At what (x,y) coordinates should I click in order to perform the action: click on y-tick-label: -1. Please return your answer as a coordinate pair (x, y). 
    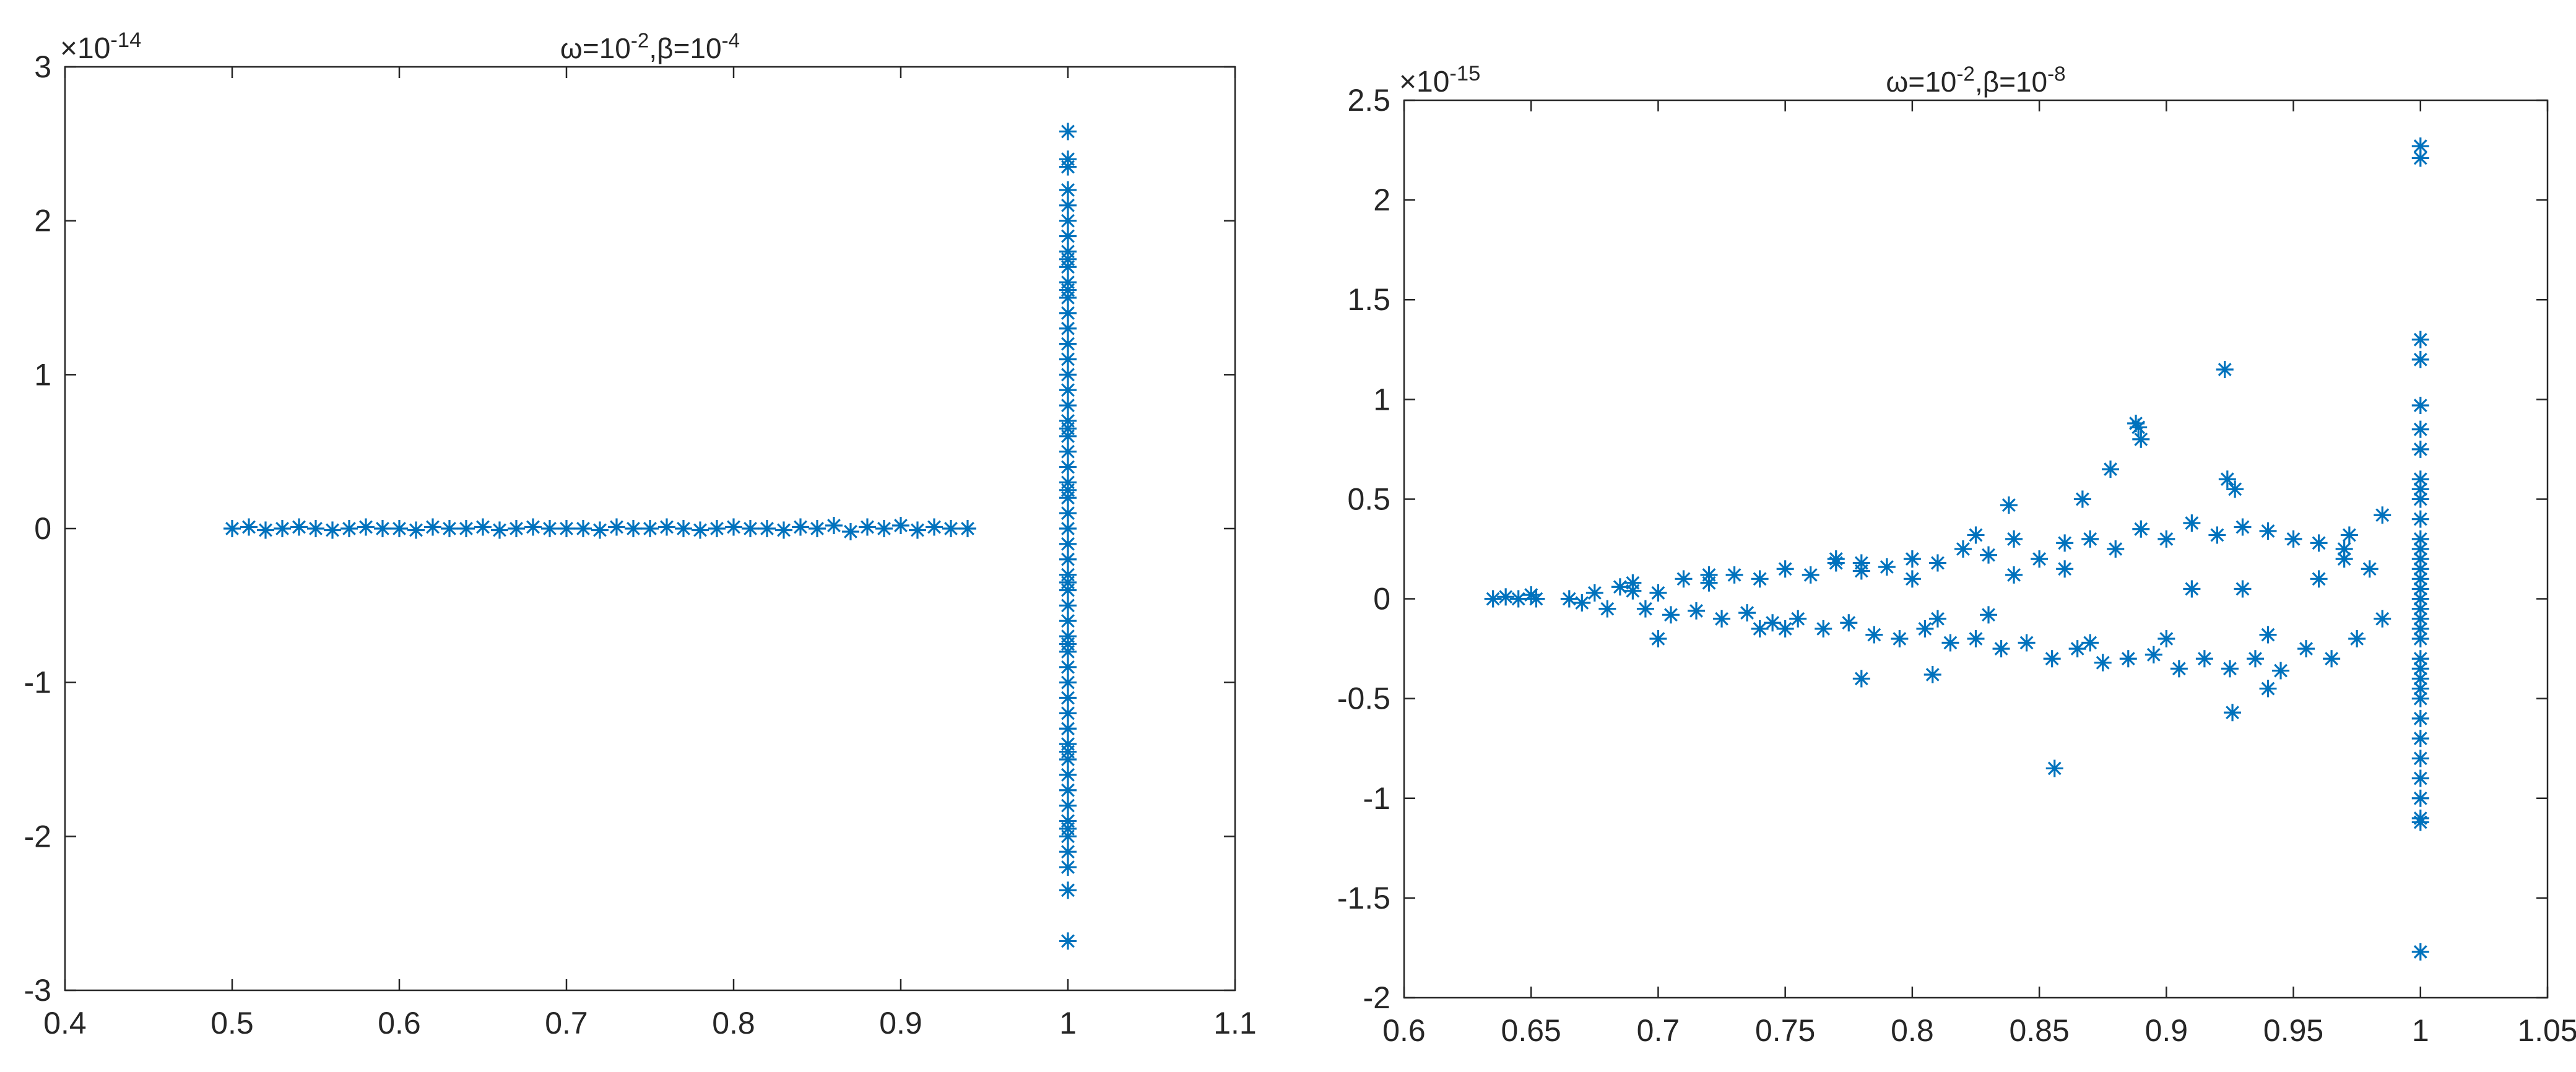
    Looking at the image, I should click on (1376, 799).